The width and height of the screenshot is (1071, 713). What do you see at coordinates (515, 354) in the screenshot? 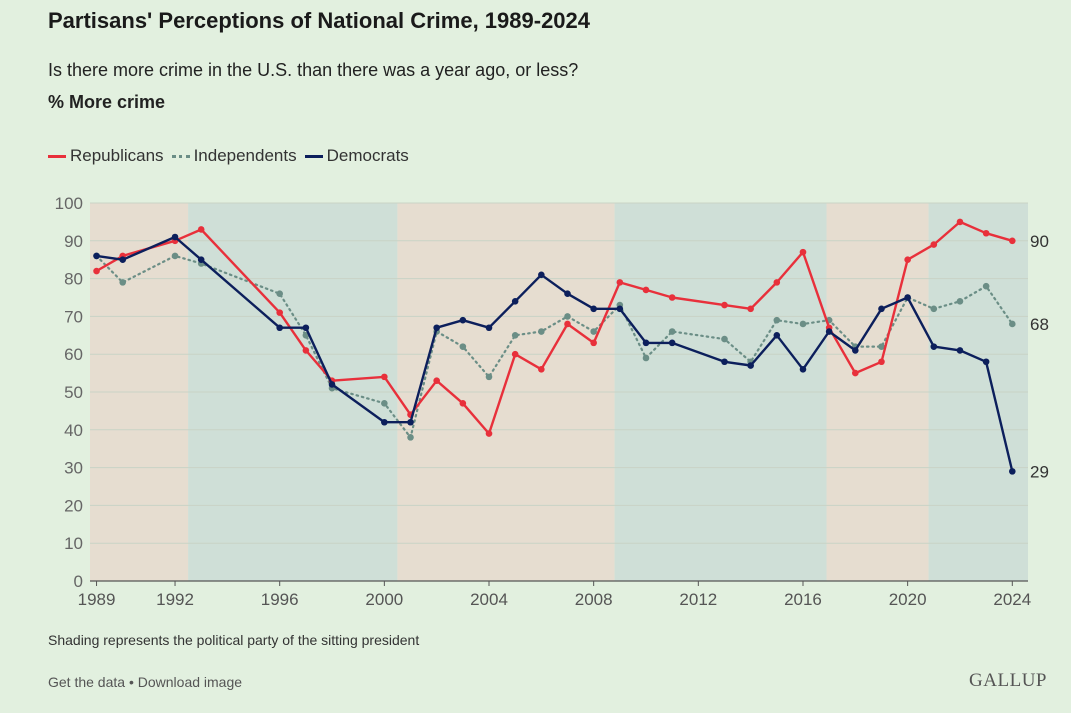
I see `point-republicans-2005` at bounding box center [515, 354].